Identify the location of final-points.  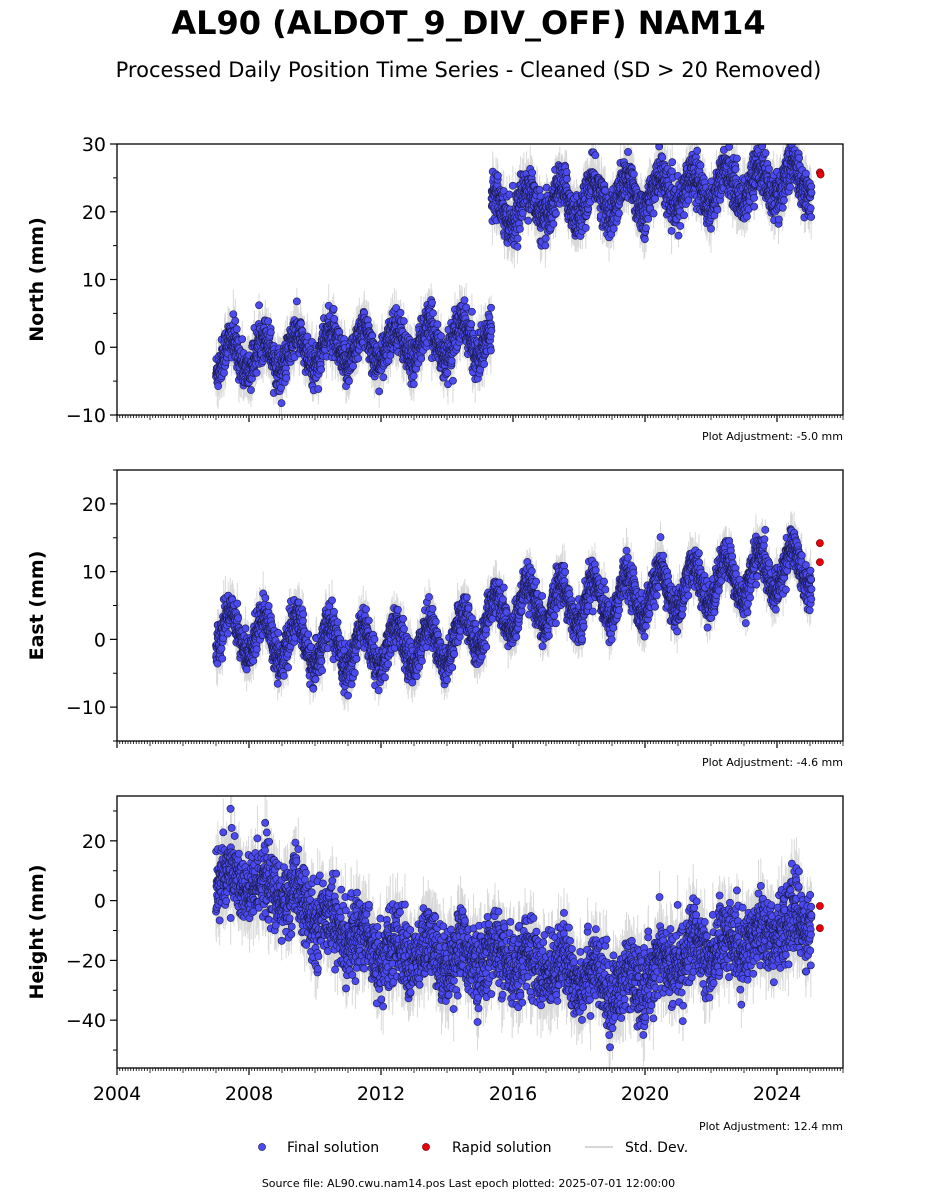
(514, 276).